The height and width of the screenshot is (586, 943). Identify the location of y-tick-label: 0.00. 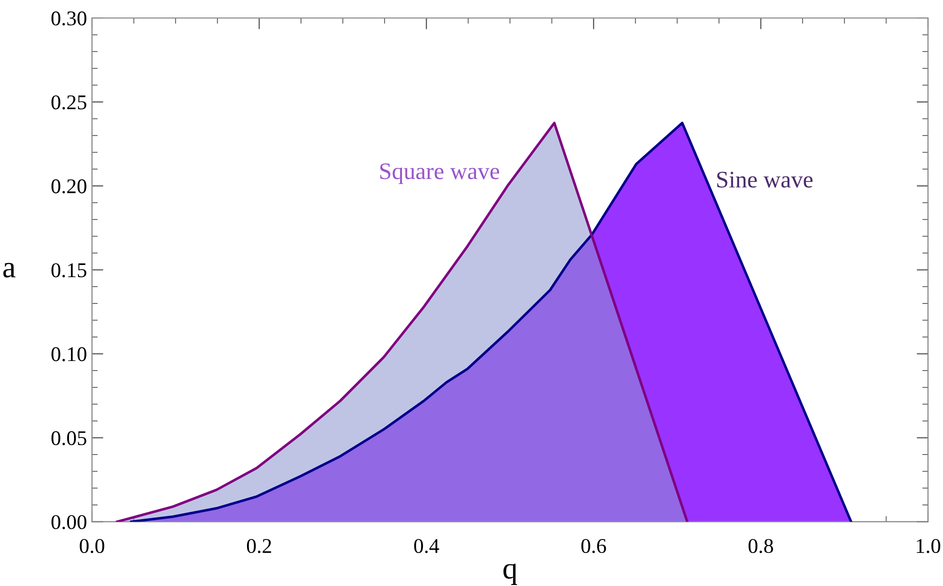
(68, 522).